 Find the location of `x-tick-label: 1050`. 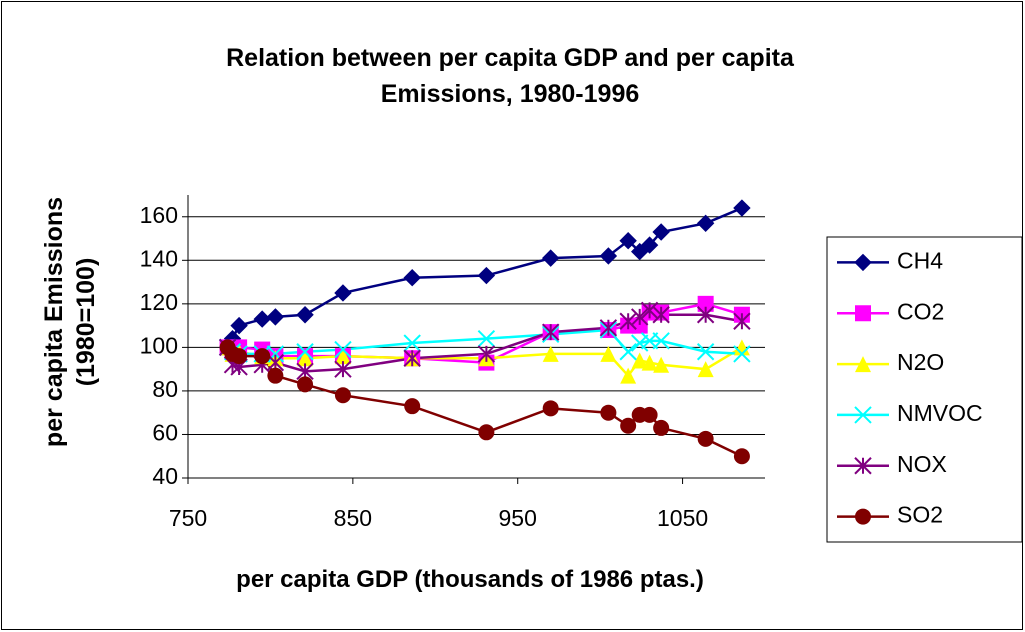

x-tick-label: 1050 is located at coordinates (682, 518).